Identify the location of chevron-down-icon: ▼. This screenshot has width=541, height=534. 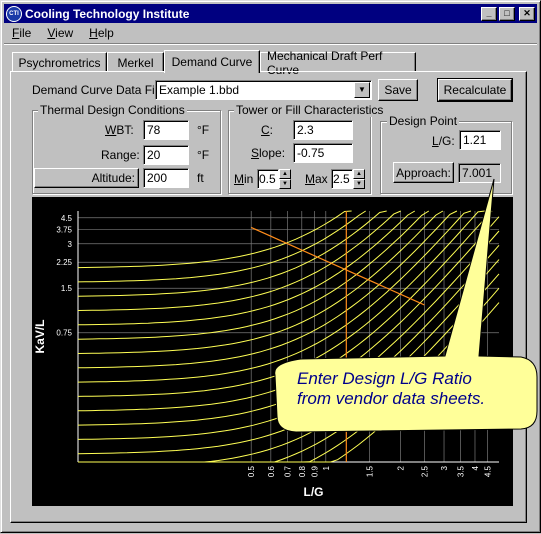
(362, 90).